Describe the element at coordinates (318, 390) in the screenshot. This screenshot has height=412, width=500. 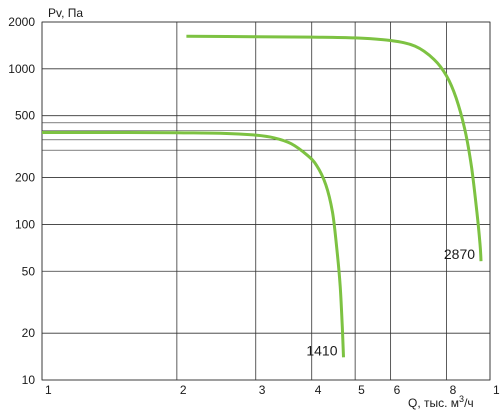
I see `x-tick-label: 4` at that location.